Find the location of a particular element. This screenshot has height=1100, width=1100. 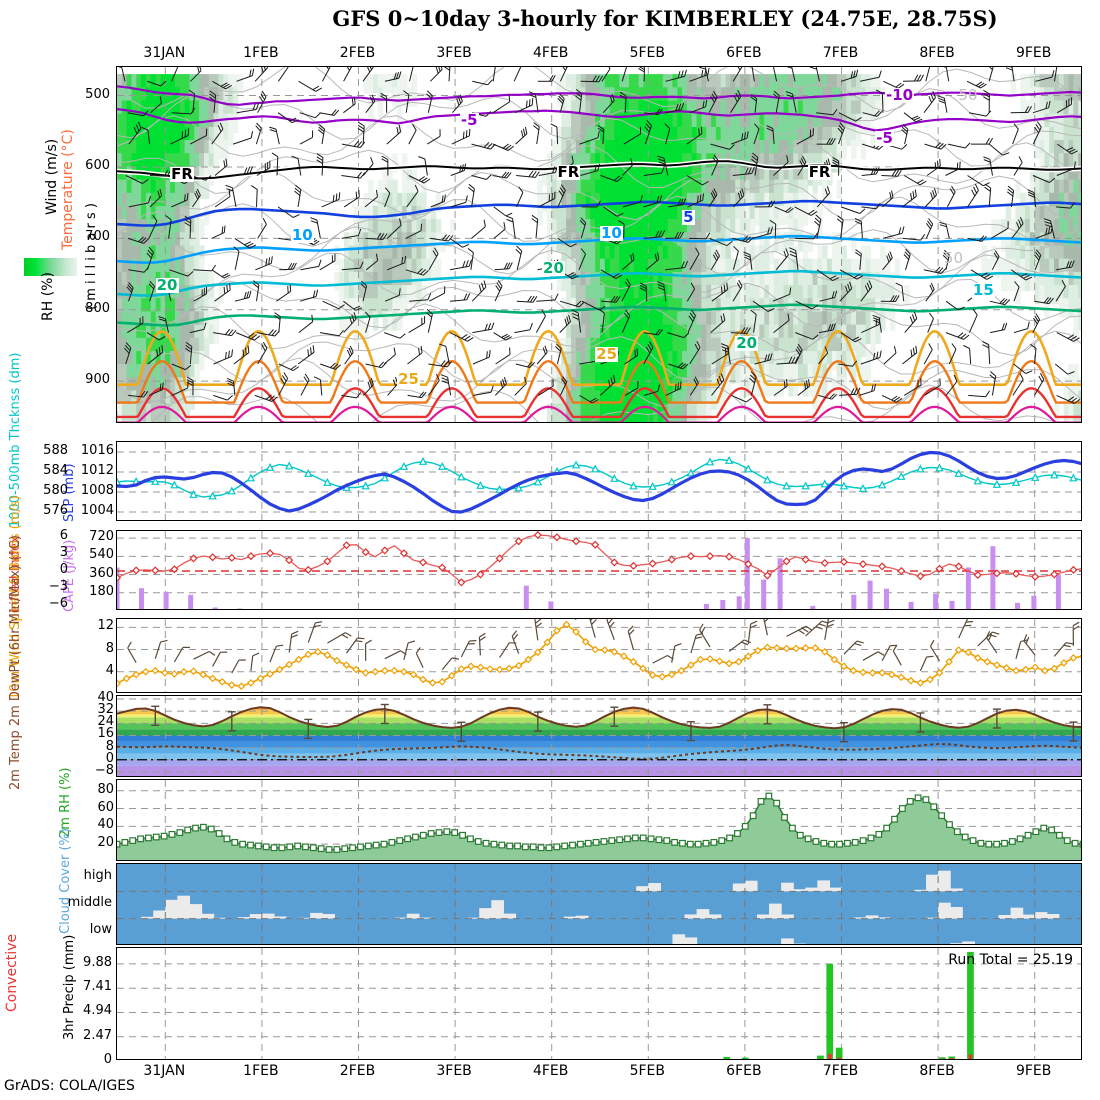

cloud-cover-panel is located at coordinates (599, 904).